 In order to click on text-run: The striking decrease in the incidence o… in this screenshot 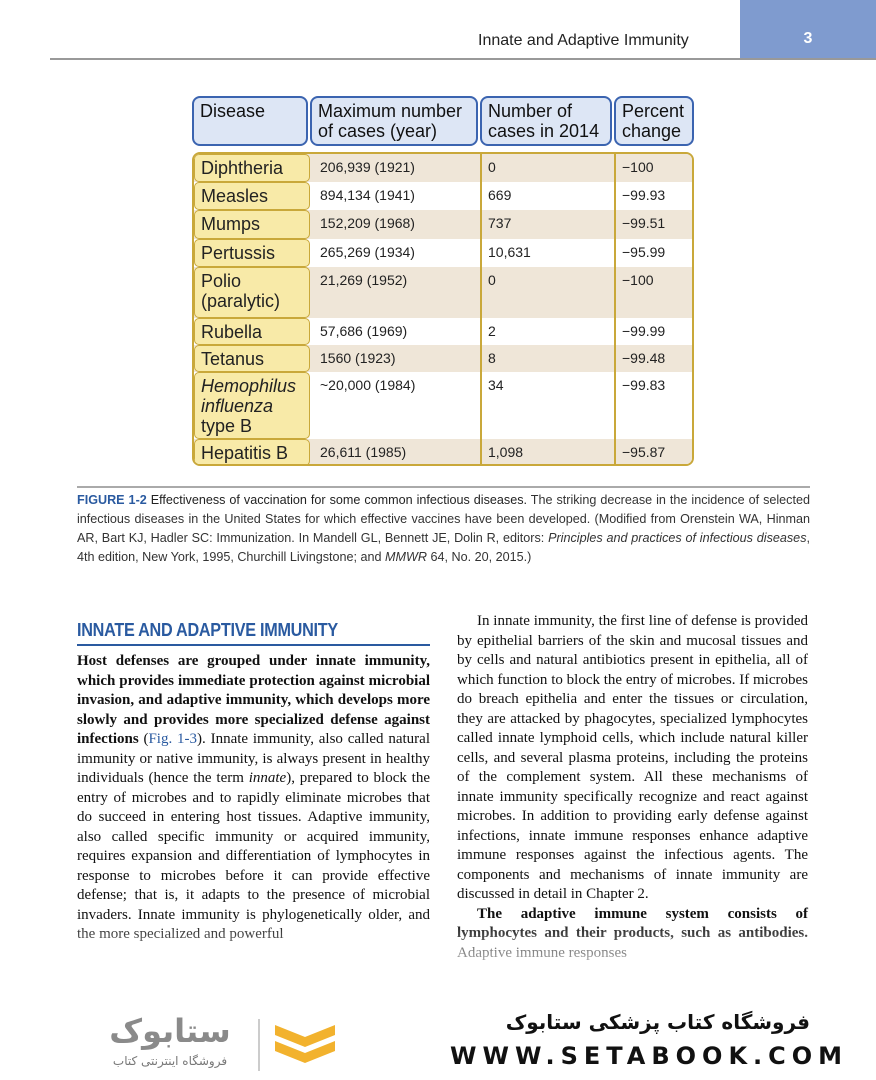, I will do `click(443, 519)`.